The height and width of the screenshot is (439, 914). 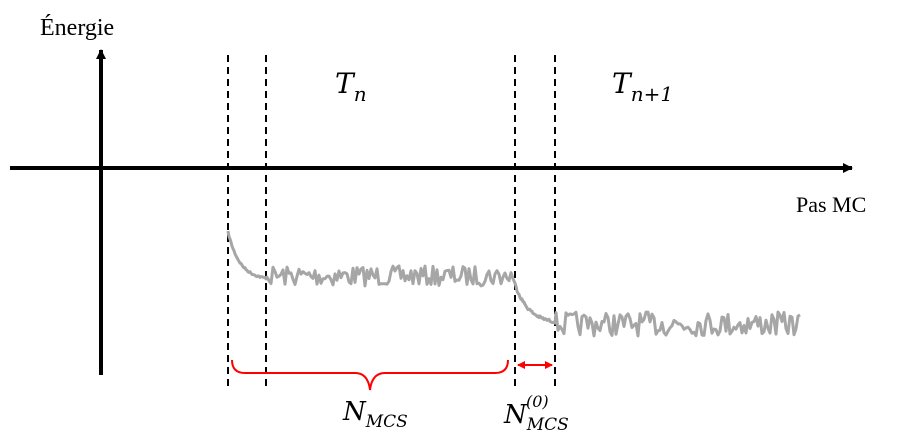 I want to click on n-mcs-label: NMCS, so click(x=375, y=414).